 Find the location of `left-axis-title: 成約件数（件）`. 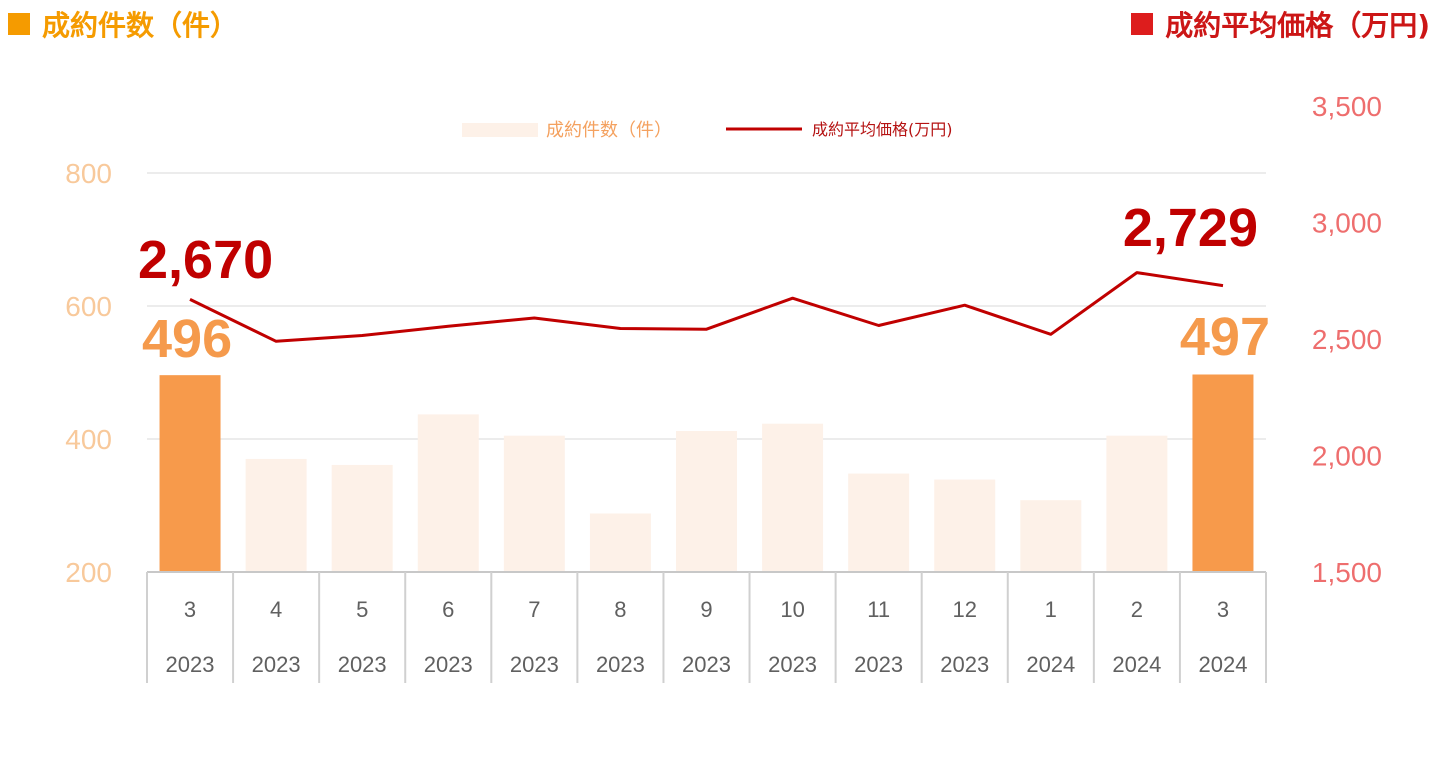

left-axis-title: 成約件数（件） is located at coordinates (123, 24).